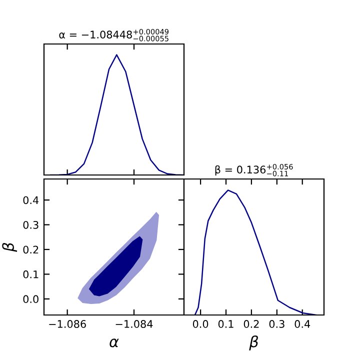 The width and height of the screenshot is (360, 360). What do you see at coordinates (10, 247) in the screenshot?
I see `y-axis-title: β` at bounding box center [10, 247].